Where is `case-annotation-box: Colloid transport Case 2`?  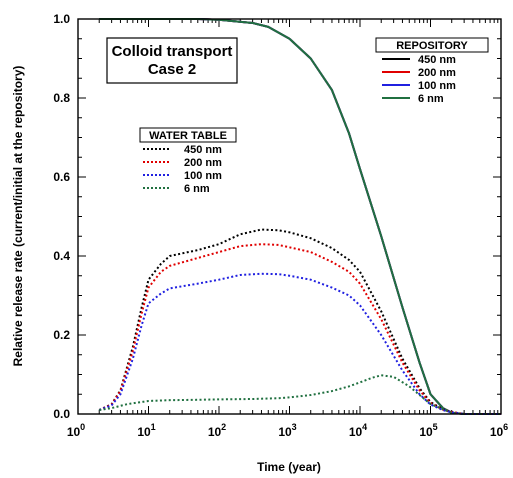
case-annotation-box: Colloid transport Case 2 is located at coordinates (172, 60).